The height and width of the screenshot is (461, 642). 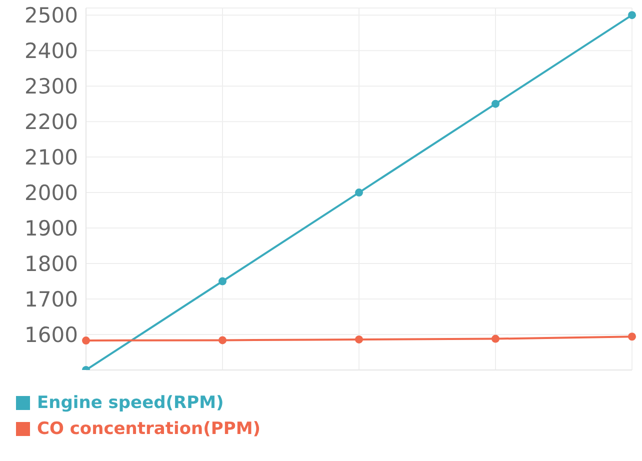 I want to click on y-tick-label: 1700, so click(x=51, y=299).